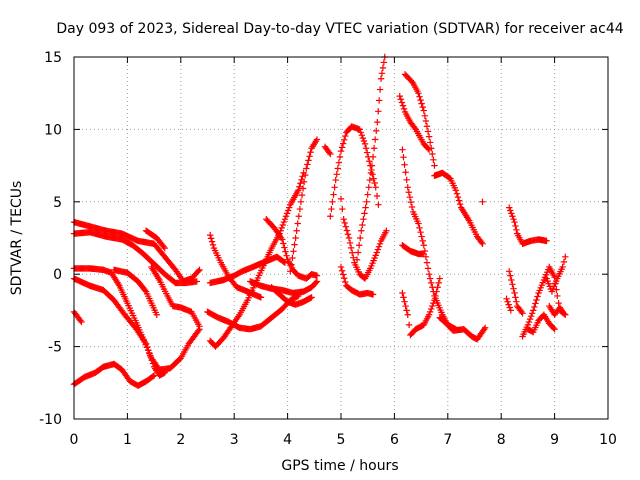  What do you see at coordinates (447, 440) in the screenshot?
I see `x-tick-label: 7` at bounding box center [447, 440].